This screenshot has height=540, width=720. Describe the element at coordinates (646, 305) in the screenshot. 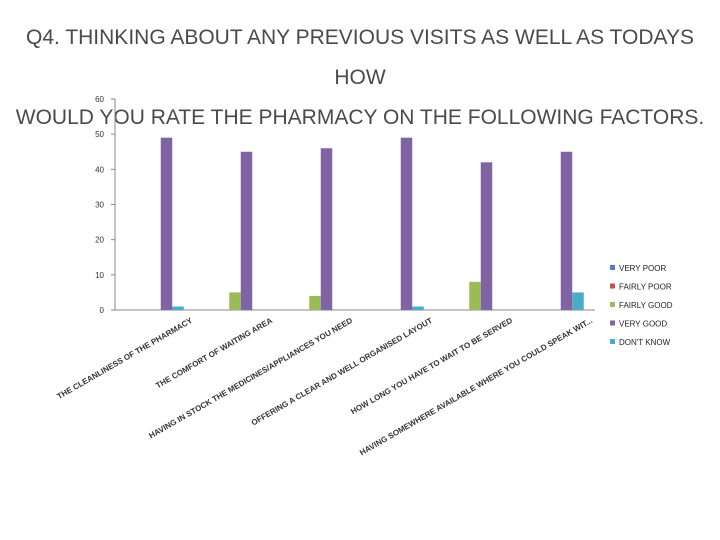

I see `legend-label: FAIRLY GOOD` at that location.